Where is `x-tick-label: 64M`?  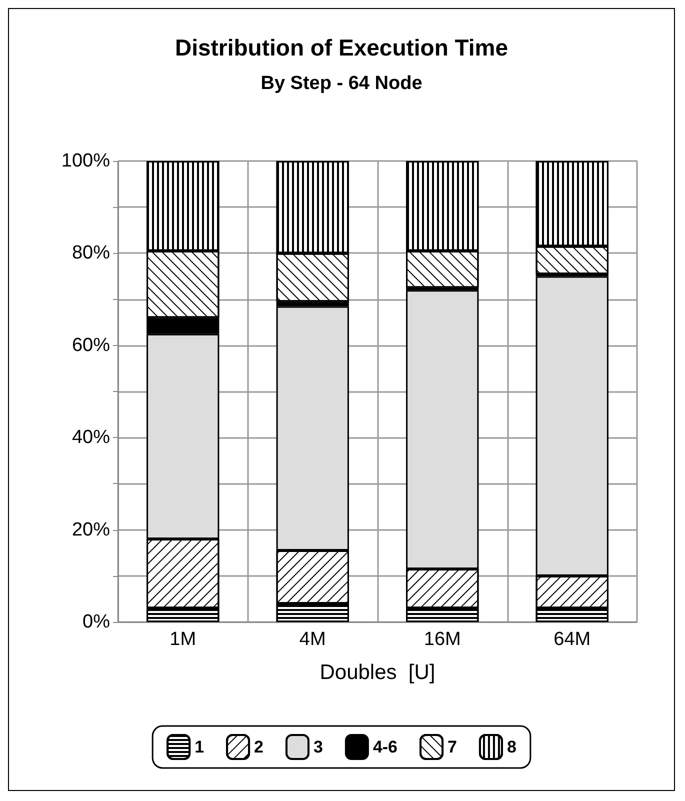
x-tick-label: 64M is located at coordinates (572, 639).